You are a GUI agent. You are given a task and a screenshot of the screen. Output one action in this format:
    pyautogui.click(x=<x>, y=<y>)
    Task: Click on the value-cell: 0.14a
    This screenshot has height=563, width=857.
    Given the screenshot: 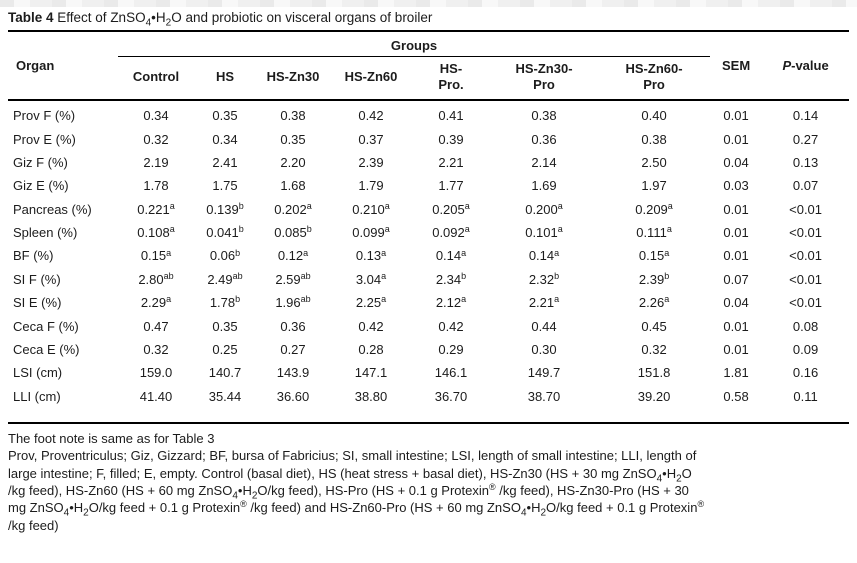 What is the action you would take?
    pyautogui.click(x=544, y=255)
    